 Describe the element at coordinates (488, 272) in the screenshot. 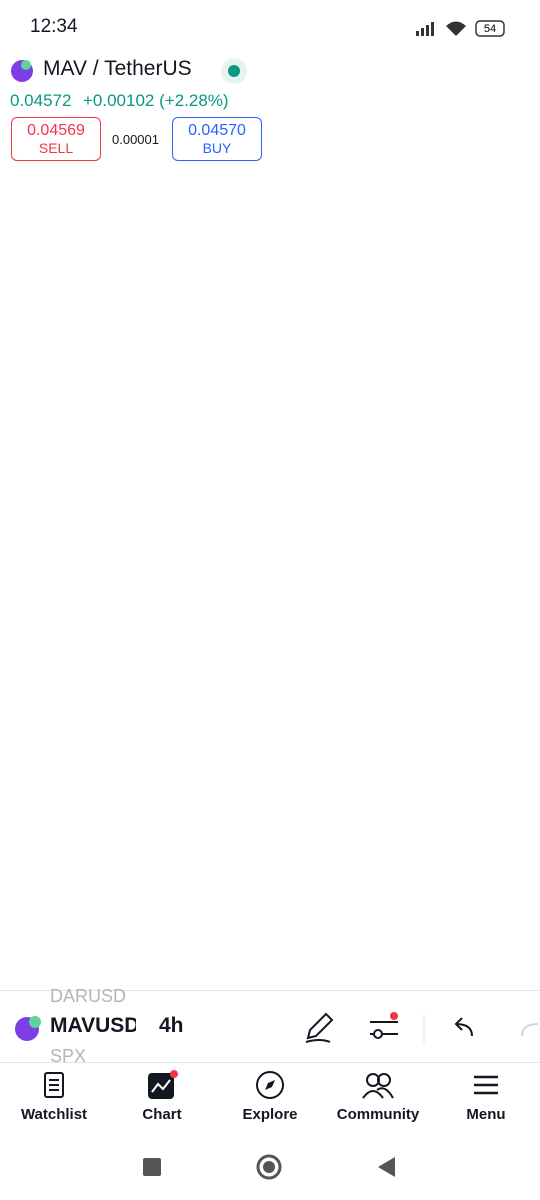

I see `y-tick-label: 0.08500` at that location.